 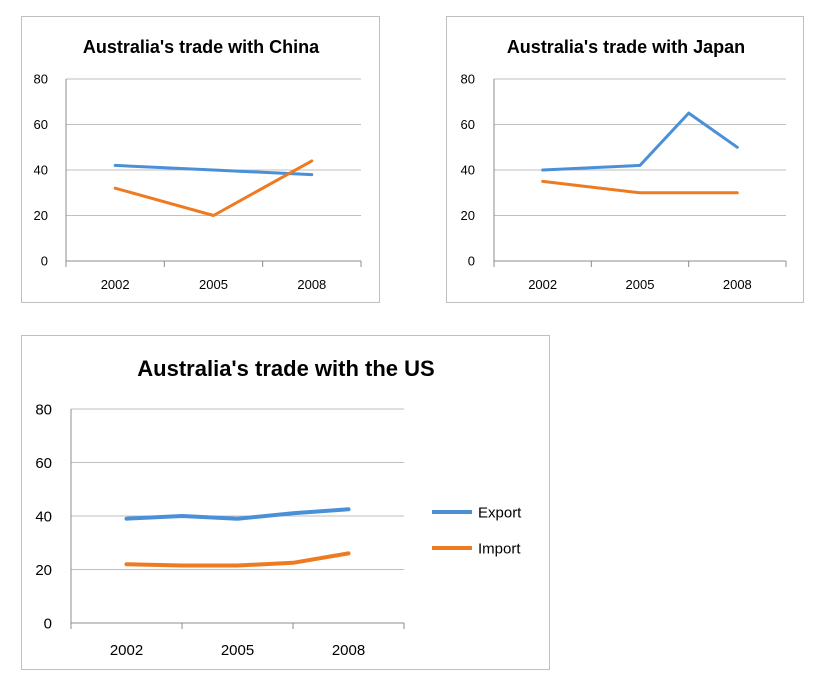 What do you see at coordinates (542, 284) in the screenshot?
I see `japan-x-tick-label: 2002` at bounding box center [542, 284].